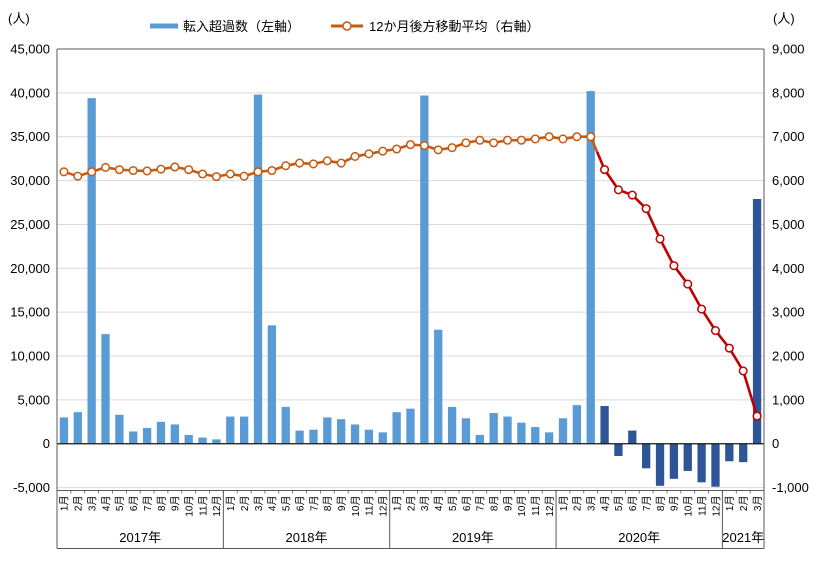  Describe the element at coordinates (788, 49) in the screenshot. I see `right-axis-tick: 9,000` at that location.